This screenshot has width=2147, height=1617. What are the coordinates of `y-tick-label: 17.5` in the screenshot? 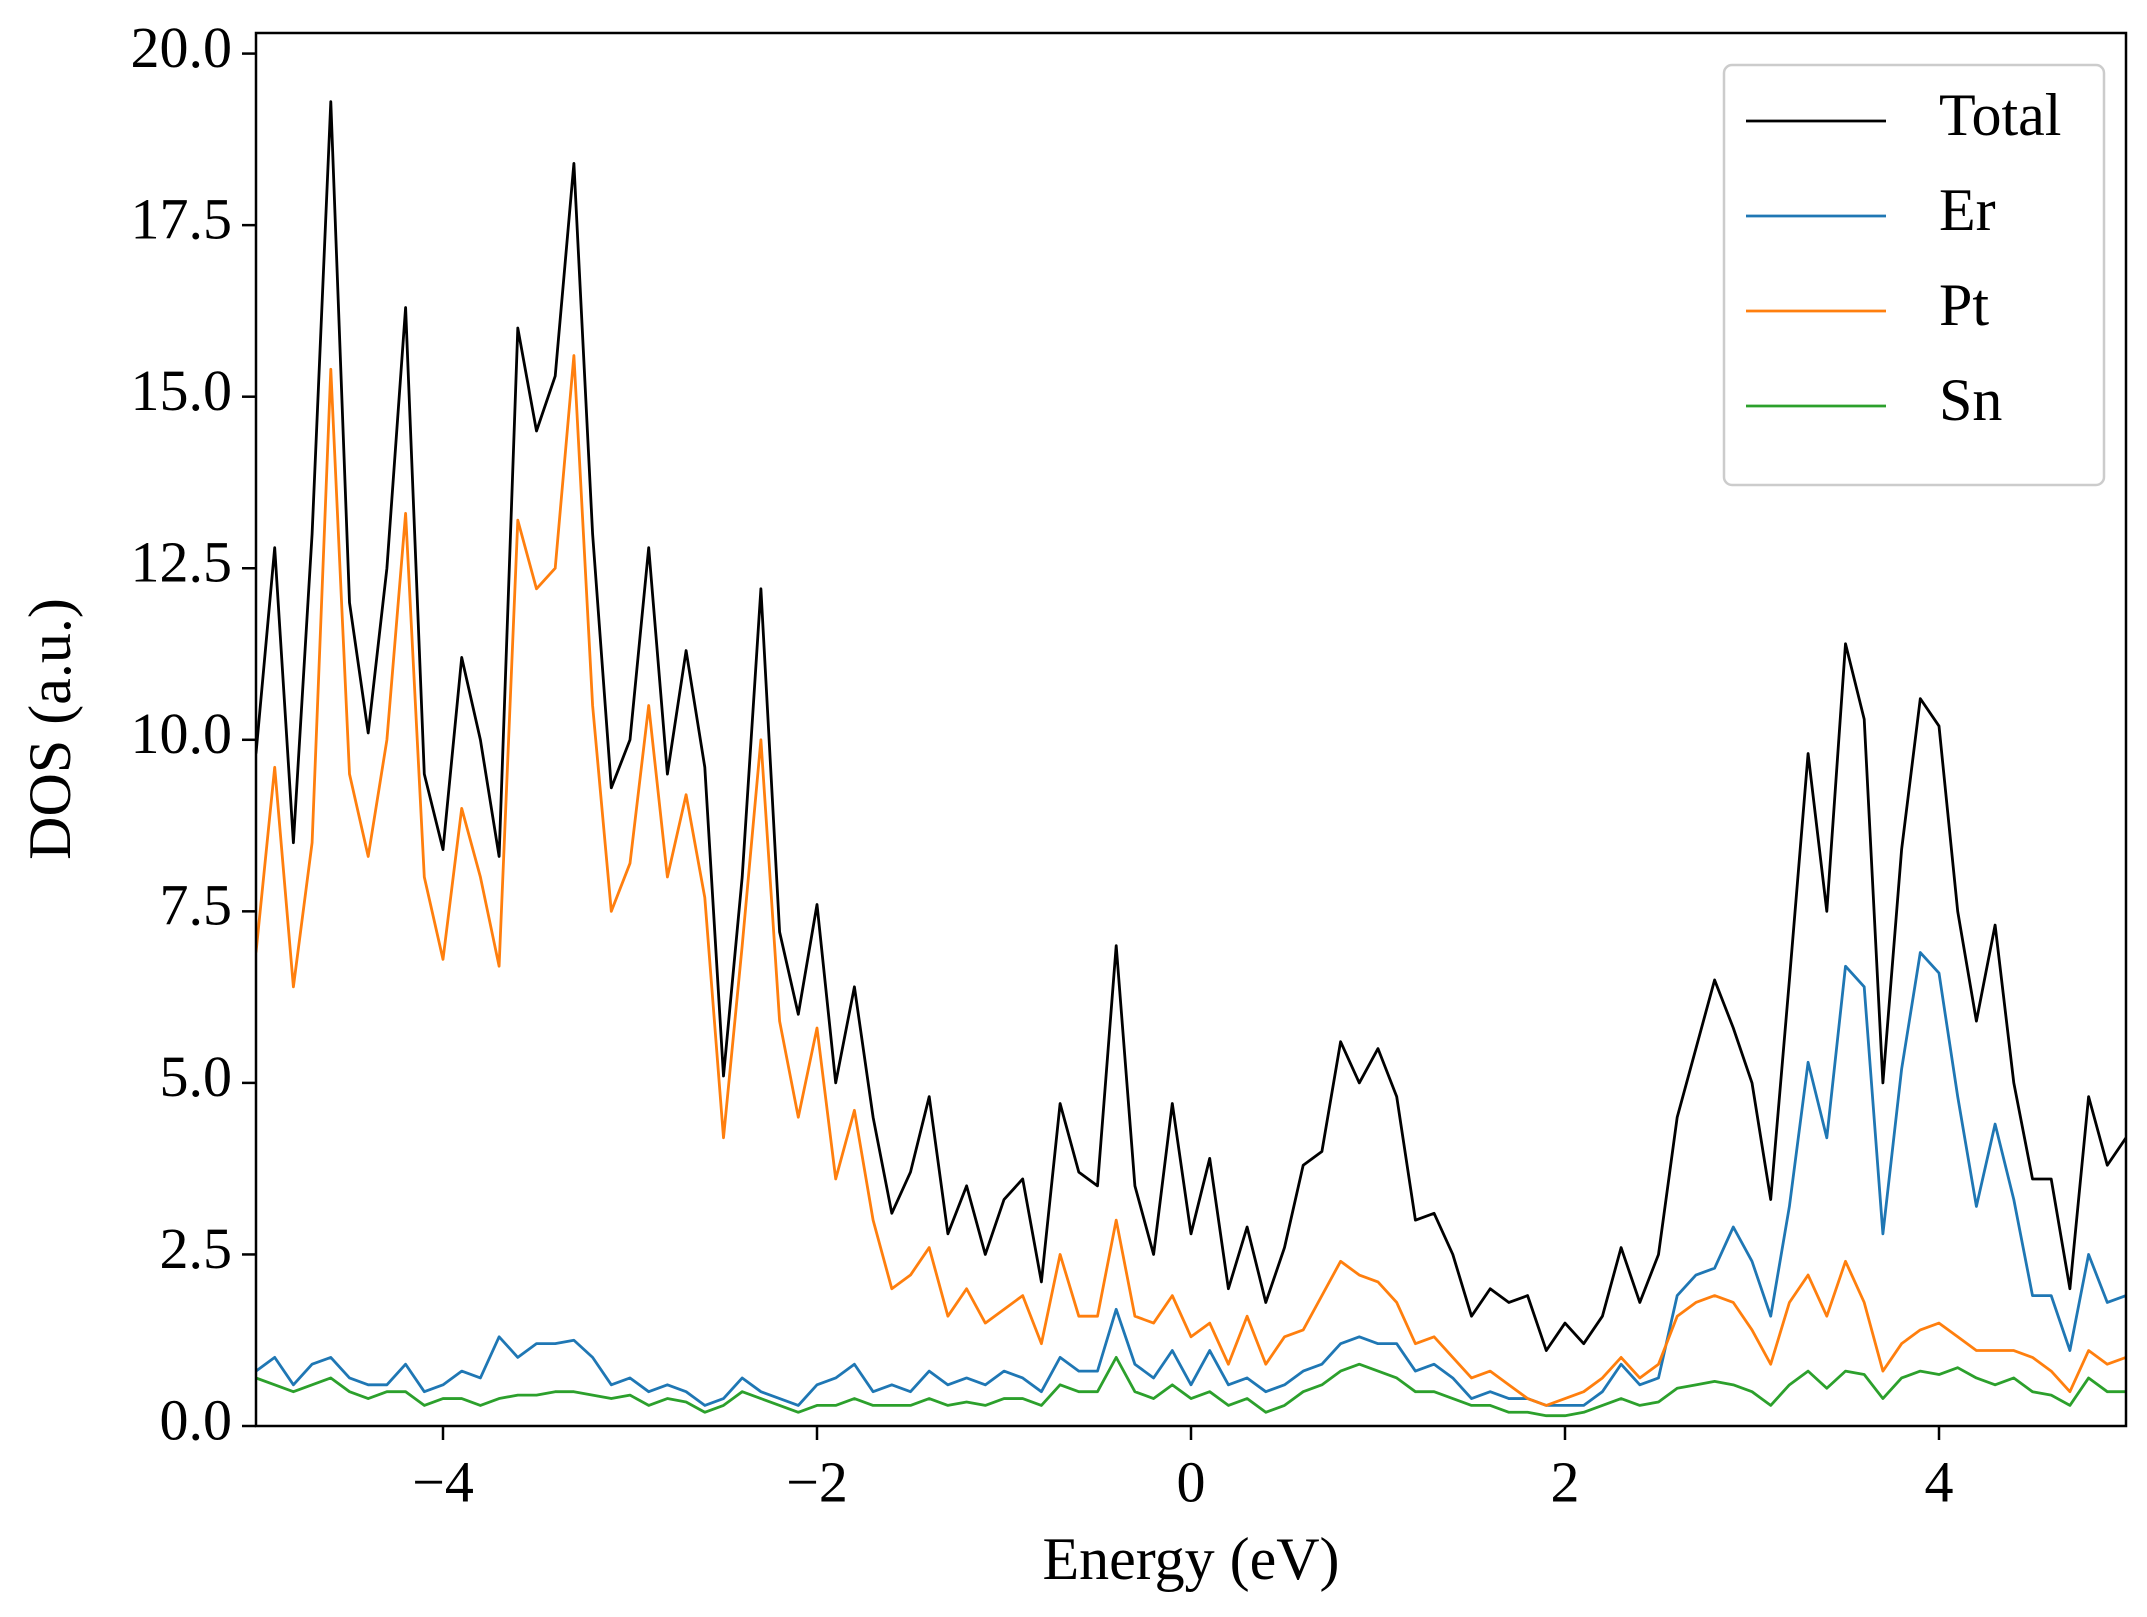 It's located at (182, 218).